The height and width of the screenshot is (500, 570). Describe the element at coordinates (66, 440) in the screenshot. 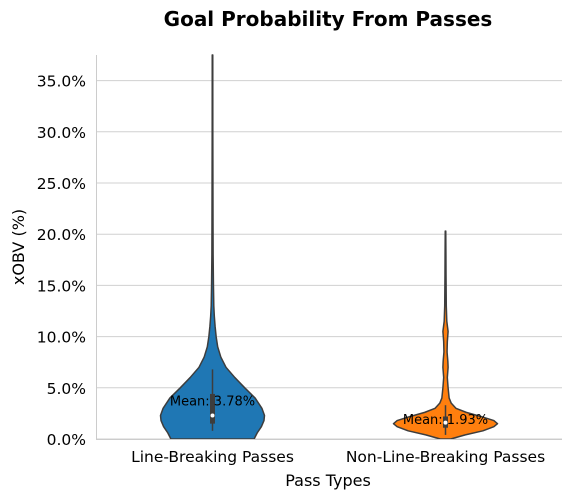

I see `y-tick-label: 0.0%` at that location.